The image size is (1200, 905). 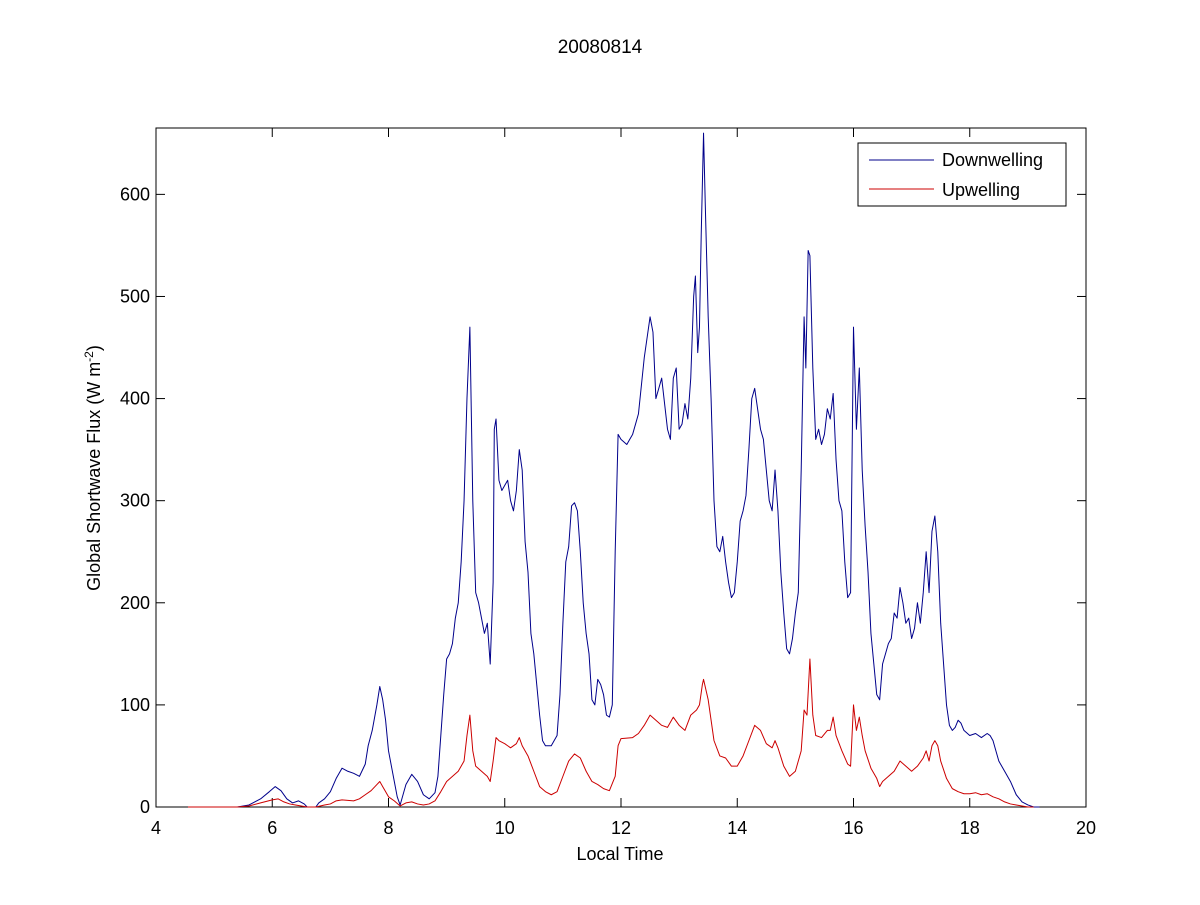 What do you see at coordinates (89, 356) in the screenshot?
I see `y-axis-label-superscript: -2` at bounding box center [89, 356].